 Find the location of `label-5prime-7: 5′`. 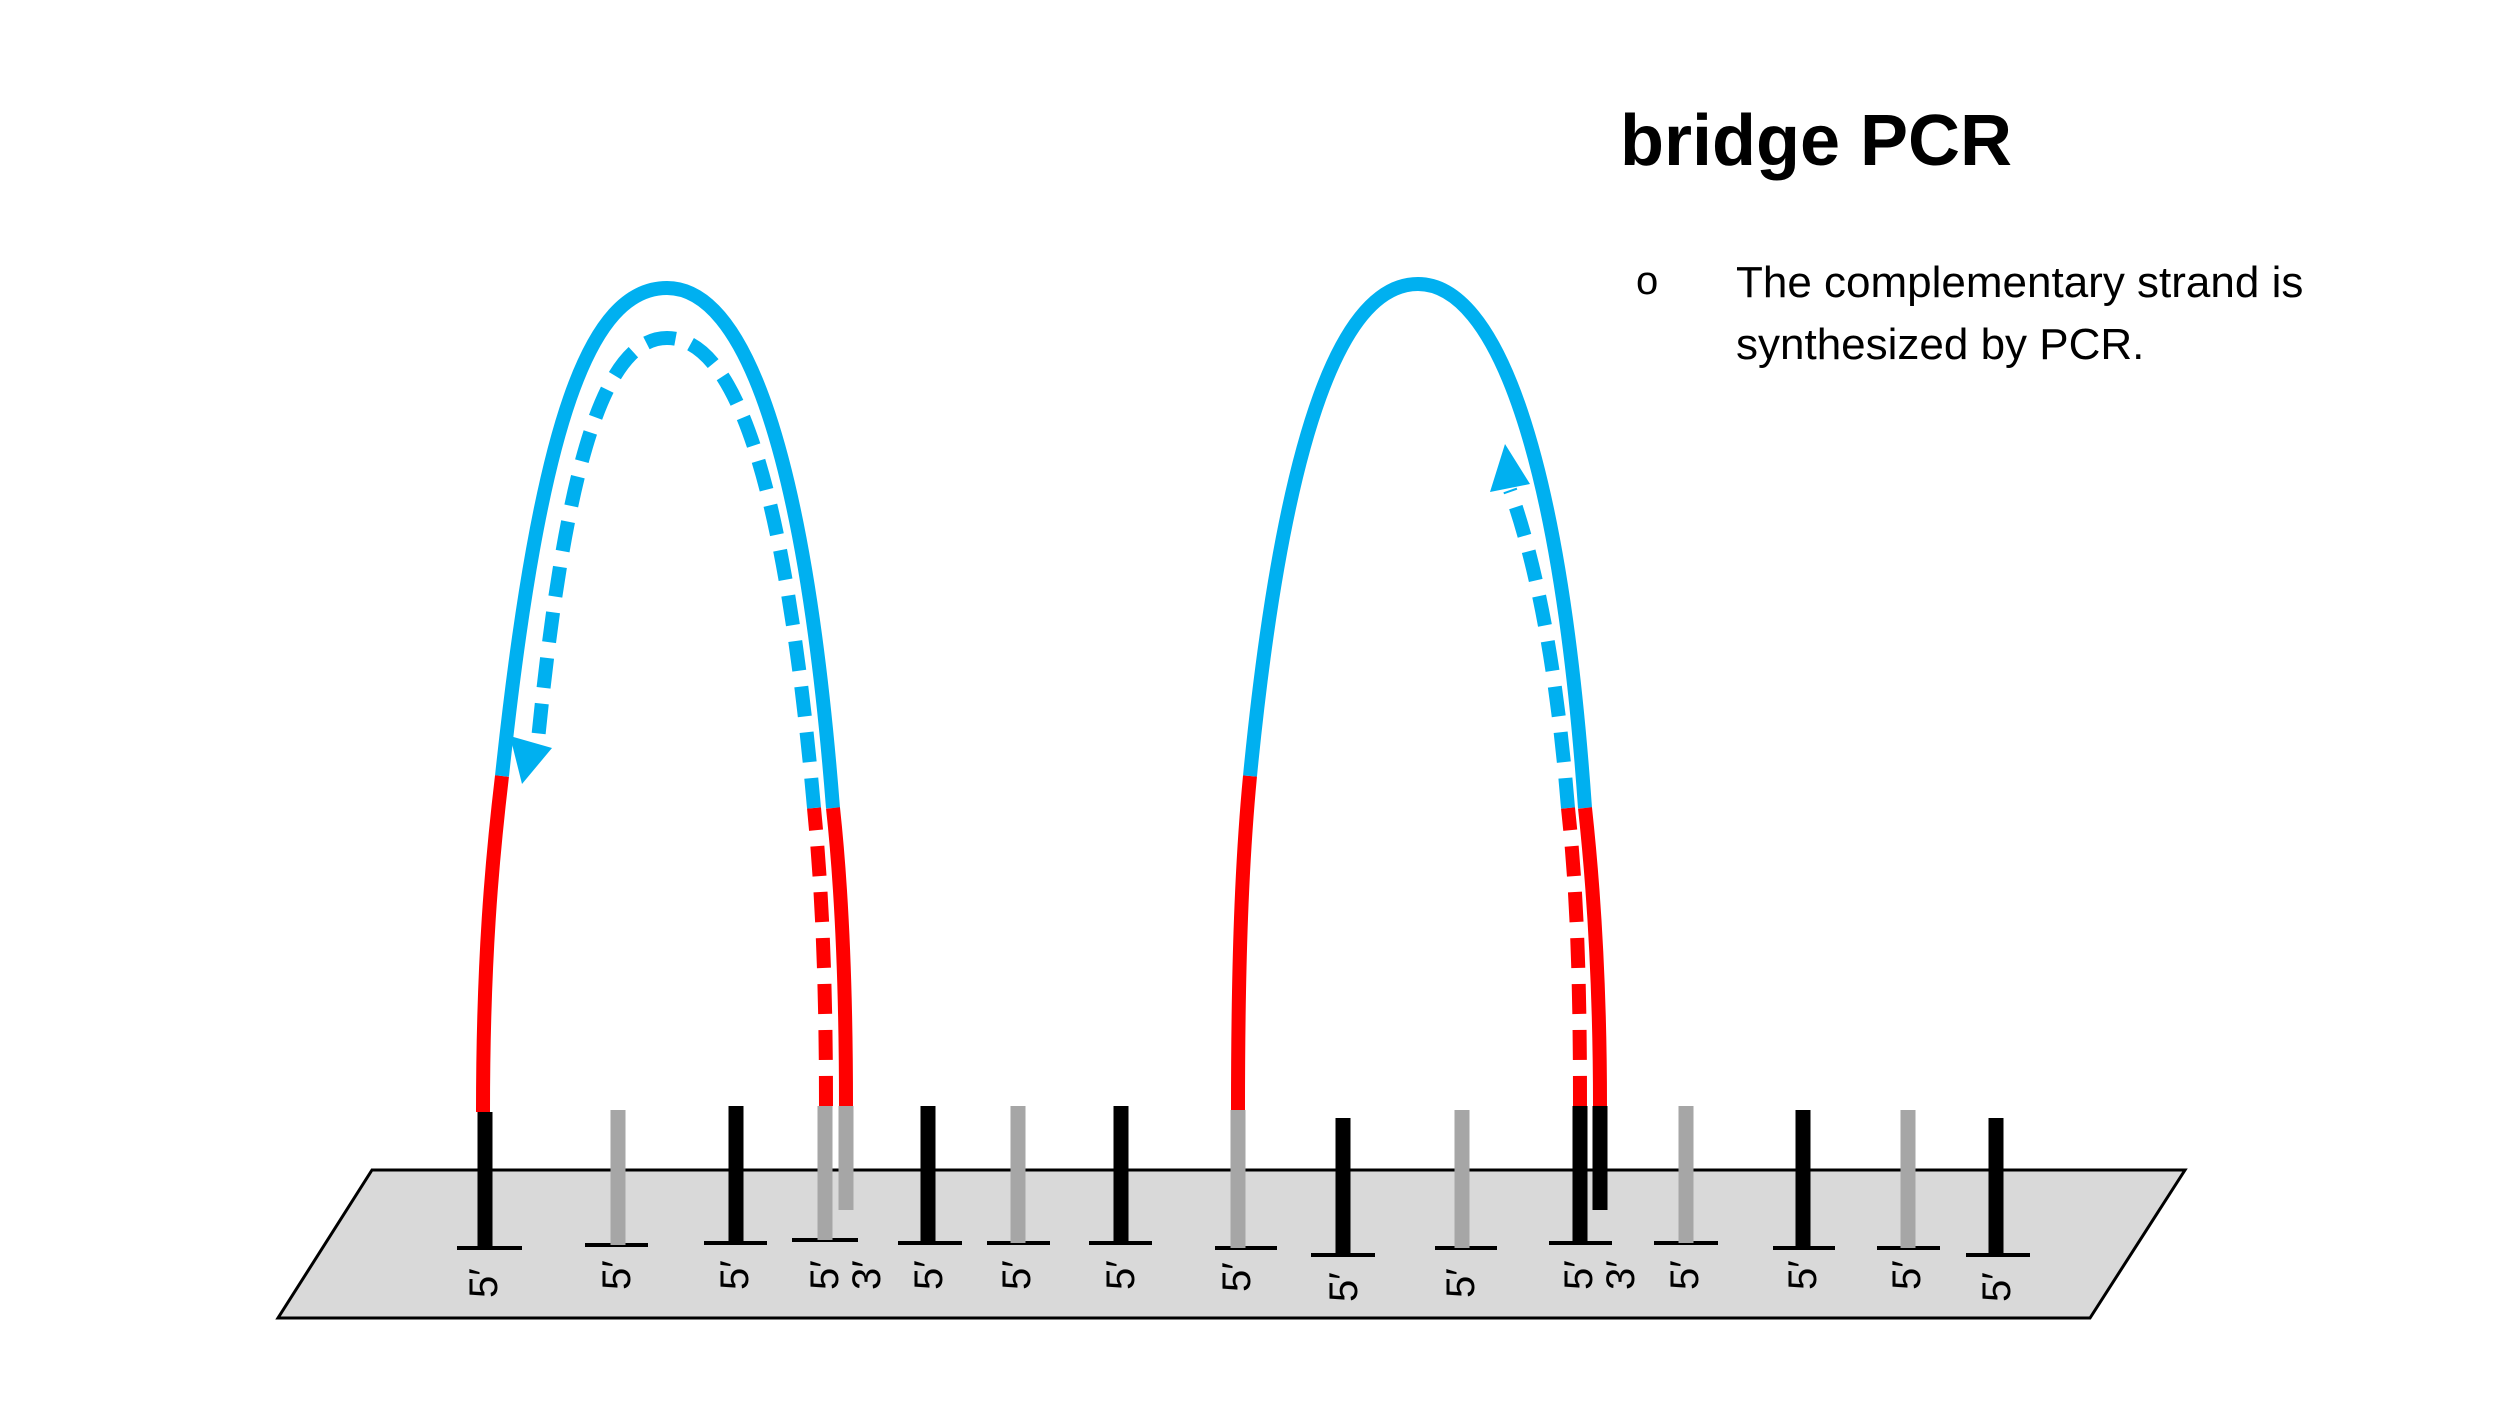

label-5prime-7: 5′ is located at coordinates (1121, 1275).